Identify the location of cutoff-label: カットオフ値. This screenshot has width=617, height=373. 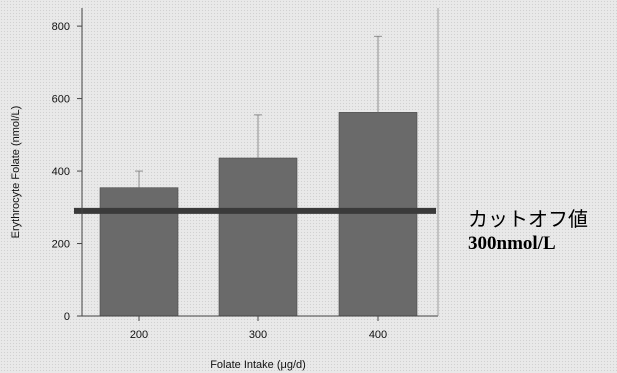
(528, 219).